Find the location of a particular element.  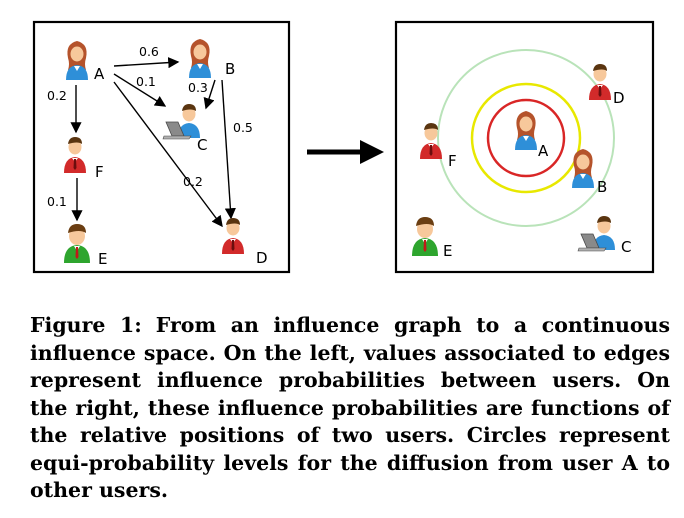

edge-label-b-c: 0.3 is located at coordinates (198, 87).